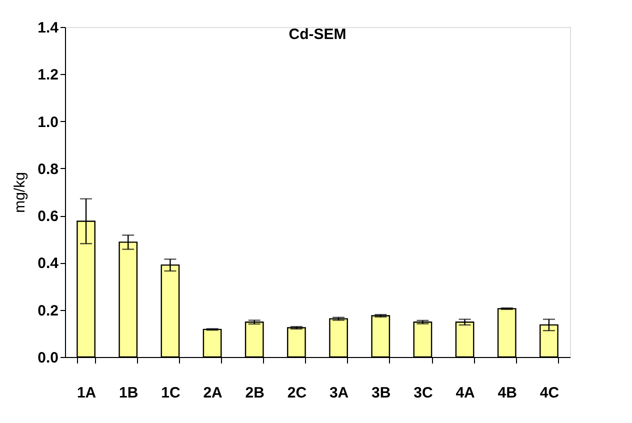  I want to click on x-tick-label: 4C, so click(550, 393).